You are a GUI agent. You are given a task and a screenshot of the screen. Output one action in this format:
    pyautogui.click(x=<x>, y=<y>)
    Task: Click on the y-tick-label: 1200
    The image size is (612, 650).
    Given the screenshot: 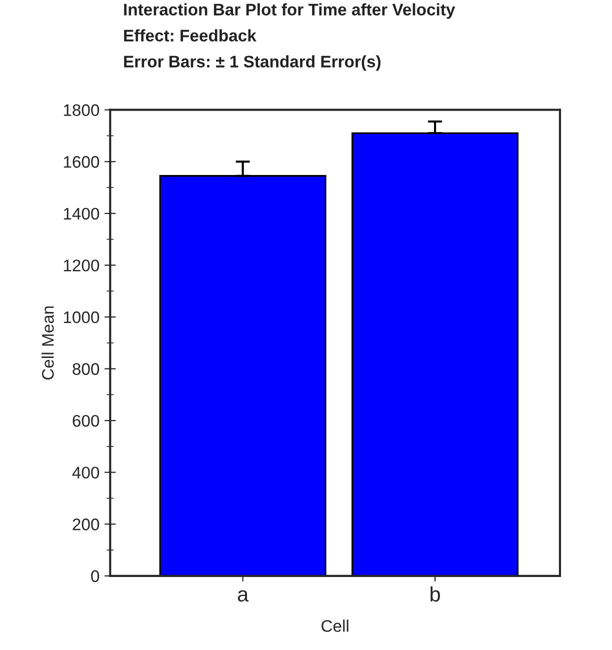 What is the action you would take?
    pyautogui.click(x=82, y=266)
    